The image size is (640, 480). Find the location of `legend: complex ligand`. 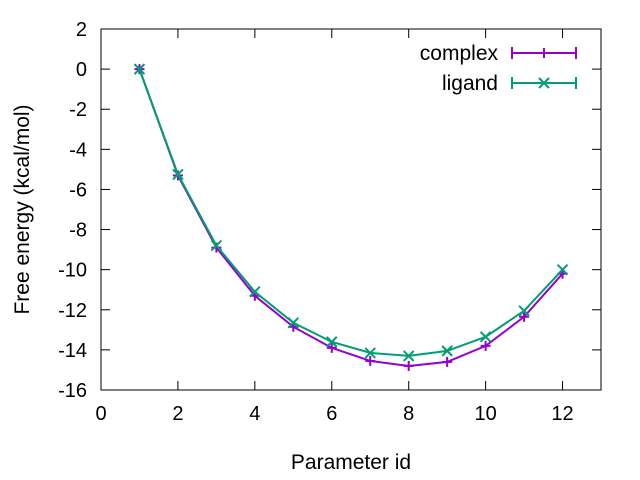

legend: complex ligand is located at coordinates (498, 68).